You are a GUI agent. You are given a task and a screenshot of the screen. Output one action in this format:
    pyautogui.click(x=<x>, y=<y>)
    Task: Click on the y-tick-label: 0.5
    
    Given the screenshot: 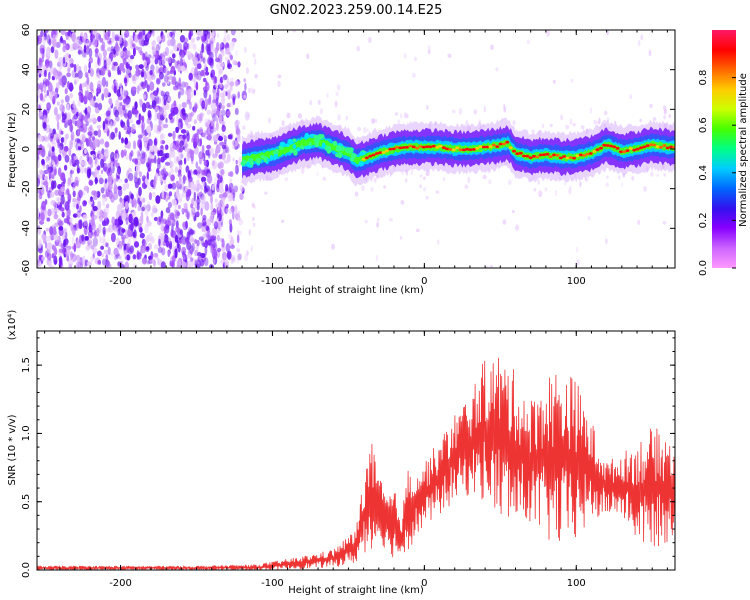 What is the action you would take?
    pyautogui.click(x=26, y=502)
    